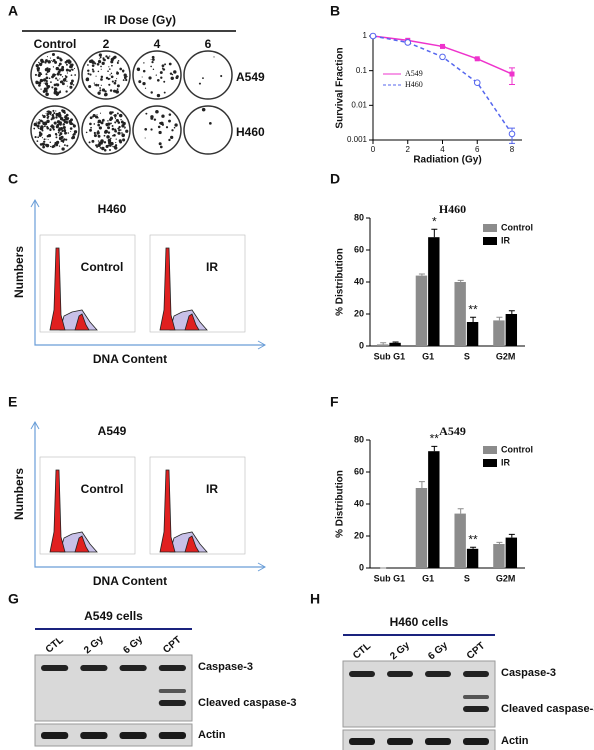 This screenshot has width=594, height=750. I want to click on significance: **, so click(473, 539).